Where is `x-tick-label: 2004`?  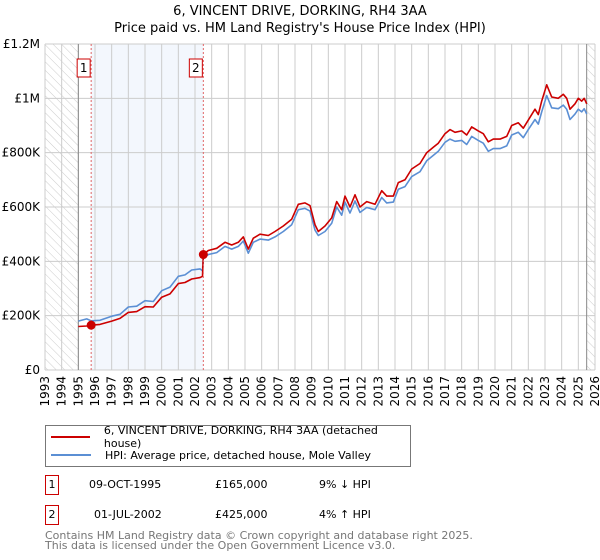 x-tick-label: 2004 is located at coordinates (228, 391).